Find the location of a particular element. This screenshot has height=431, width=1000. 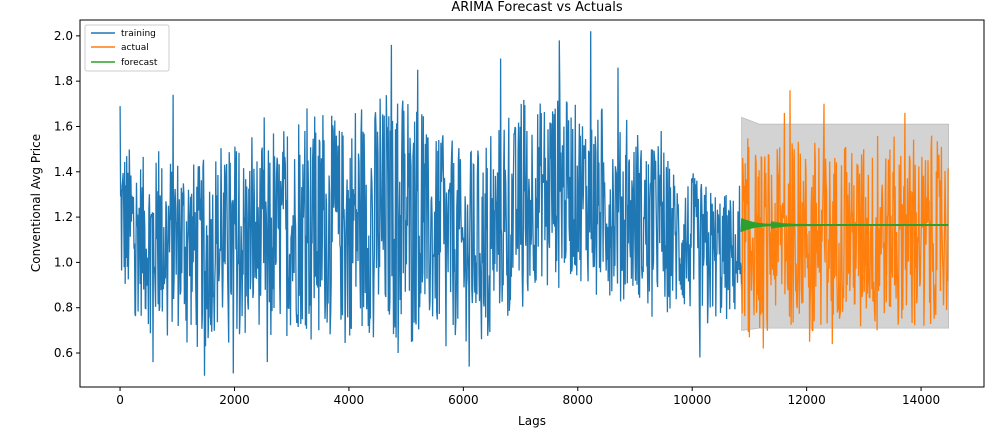

x-tick-label: 8000 is located at coordinates (577, 400).